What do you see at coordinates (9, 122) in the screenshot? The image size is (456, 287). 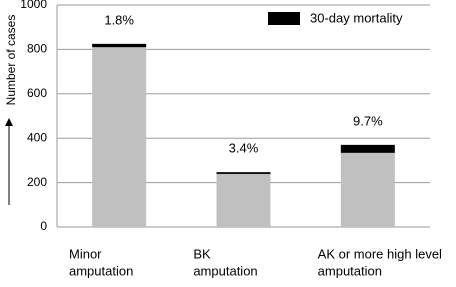 I see `axis-arrowhead` at bounding box center [9, 122].